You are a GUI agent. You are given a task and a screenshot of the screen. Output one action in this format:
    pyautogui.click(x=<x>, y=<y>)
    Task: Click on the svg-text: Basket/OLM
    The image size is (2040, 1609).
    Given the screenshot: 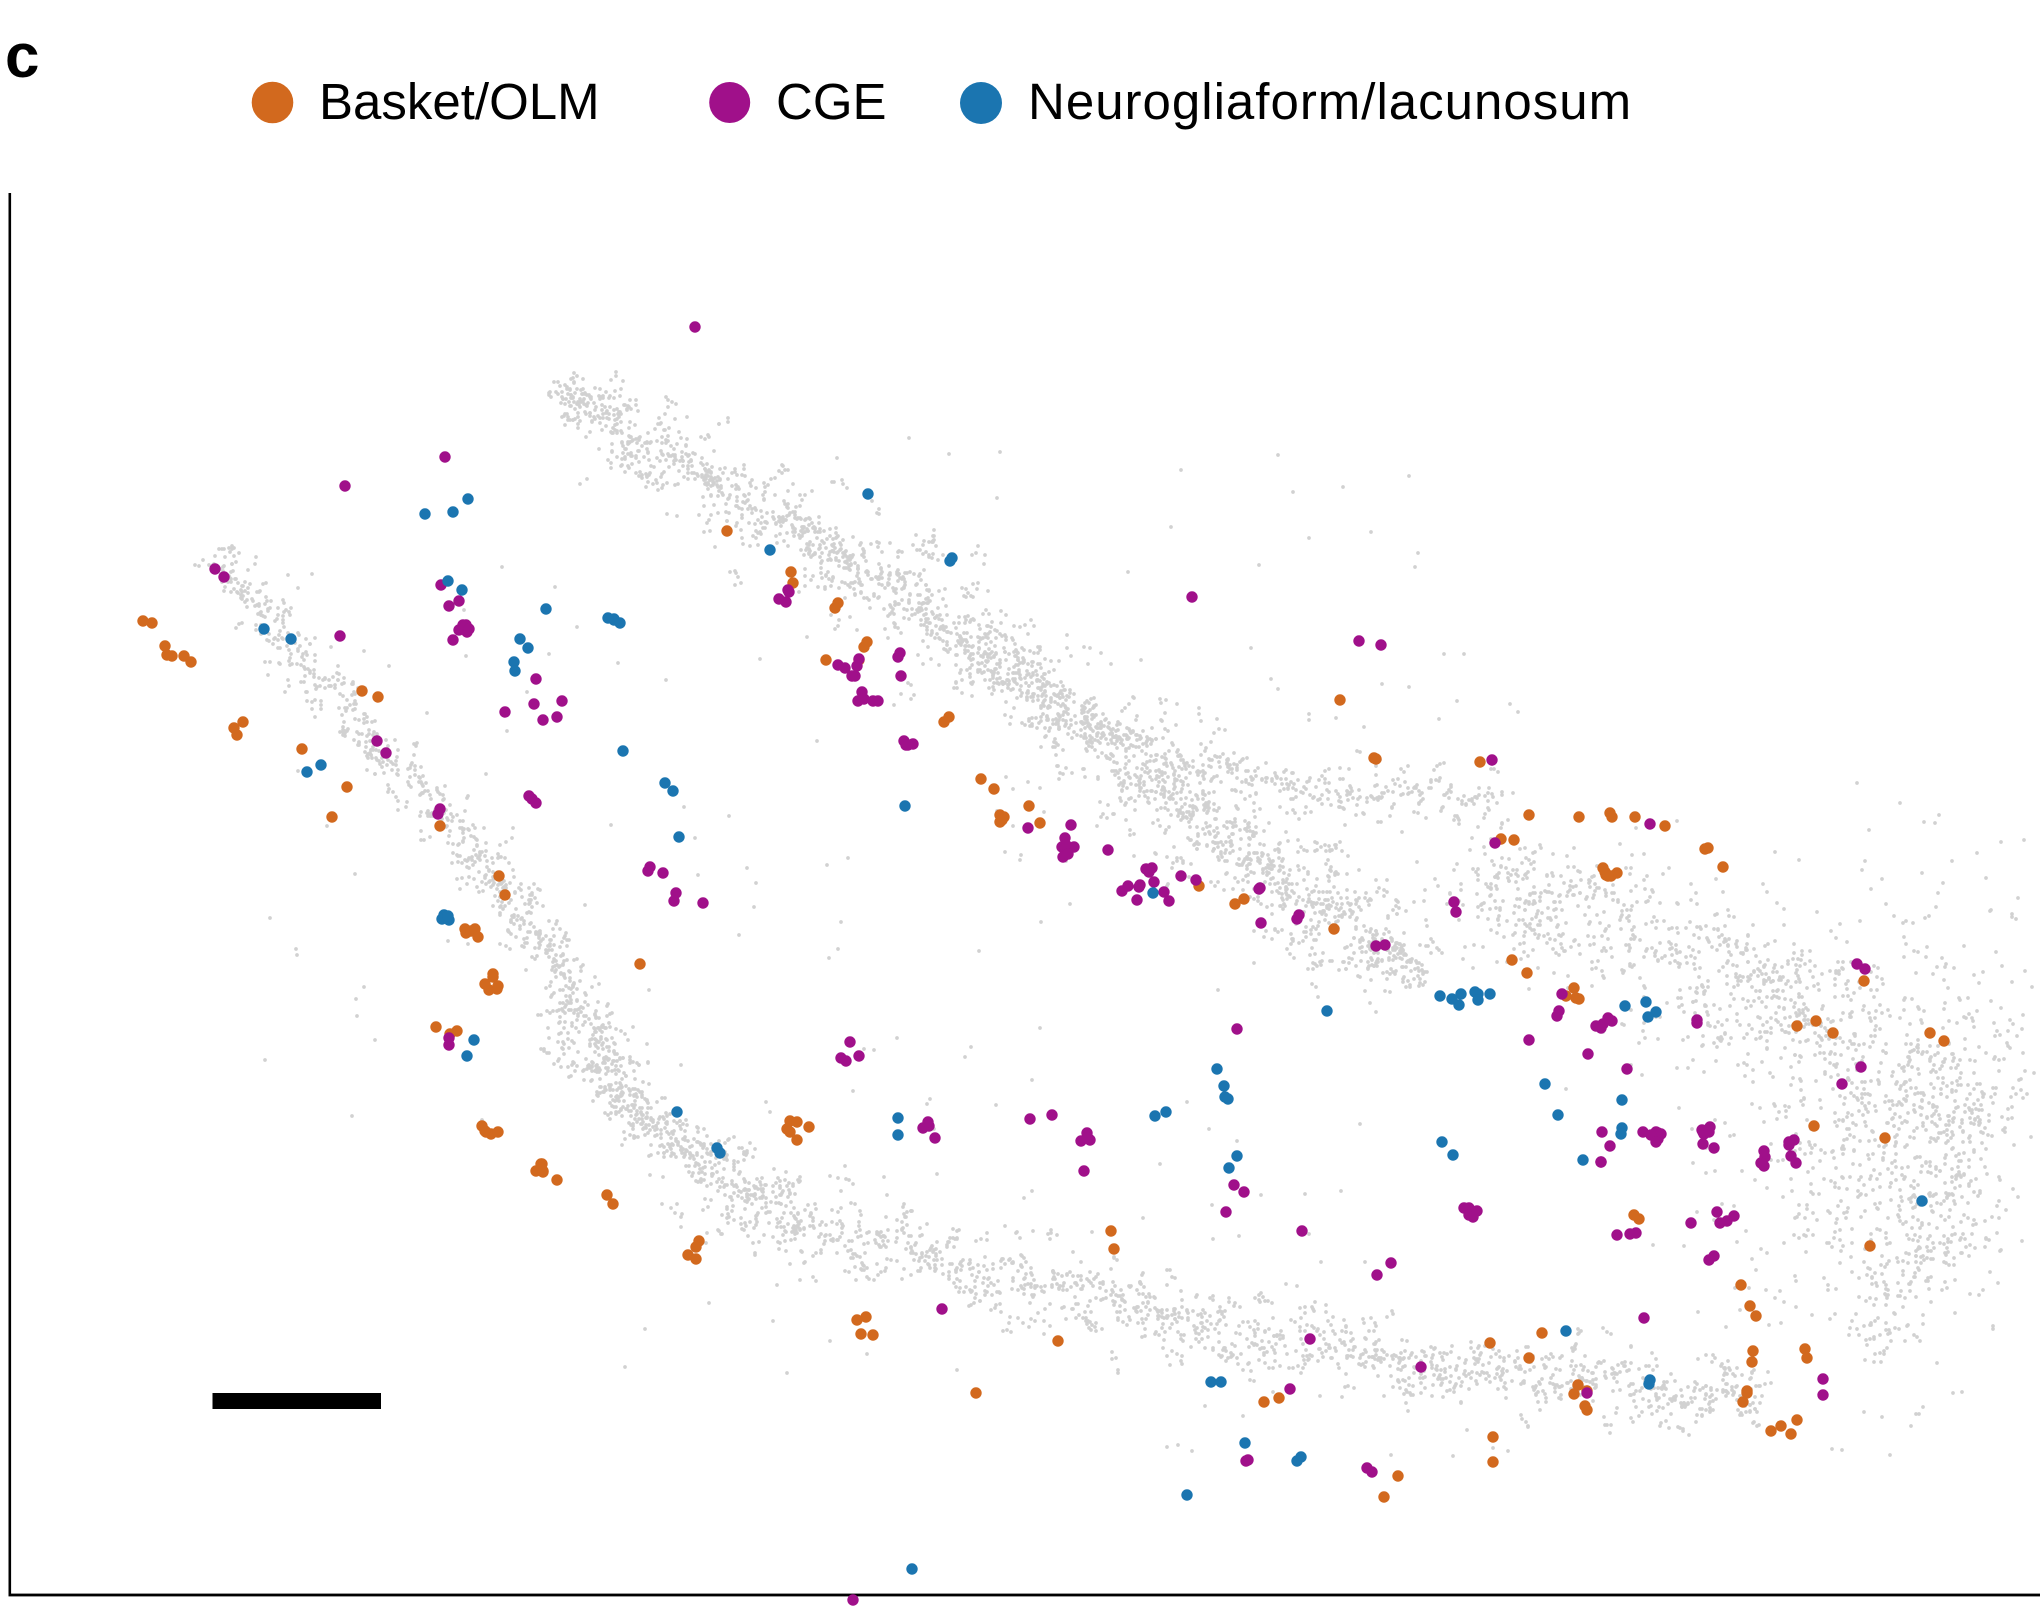 What is the action you would take?
    pyautogui.click(x=459, y=101)
    